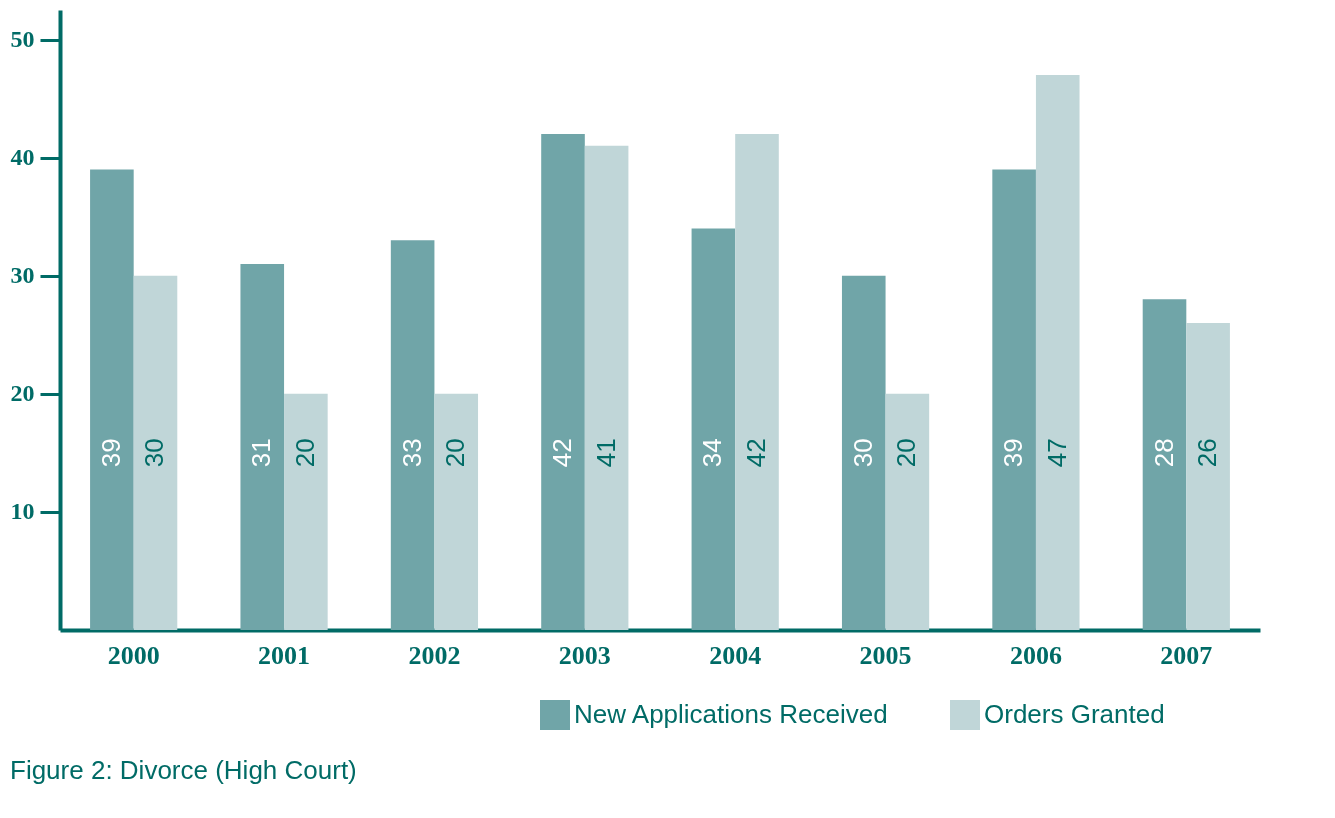 The image size is (1335, 818). What do you see at coordinates (22, 511) in the screenshot?
I see `y-tick-label: 10` at bounding box center [22, 511].